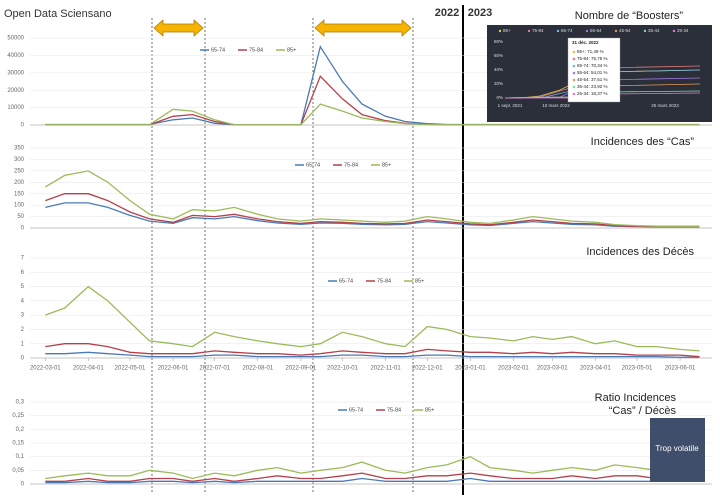 This screenshot has height=498, width=720. What do you see at coordinates (130, 369) in the screenshot?
I see `x-tick-label: 2022-05-01` at bounding box center [130, 369].